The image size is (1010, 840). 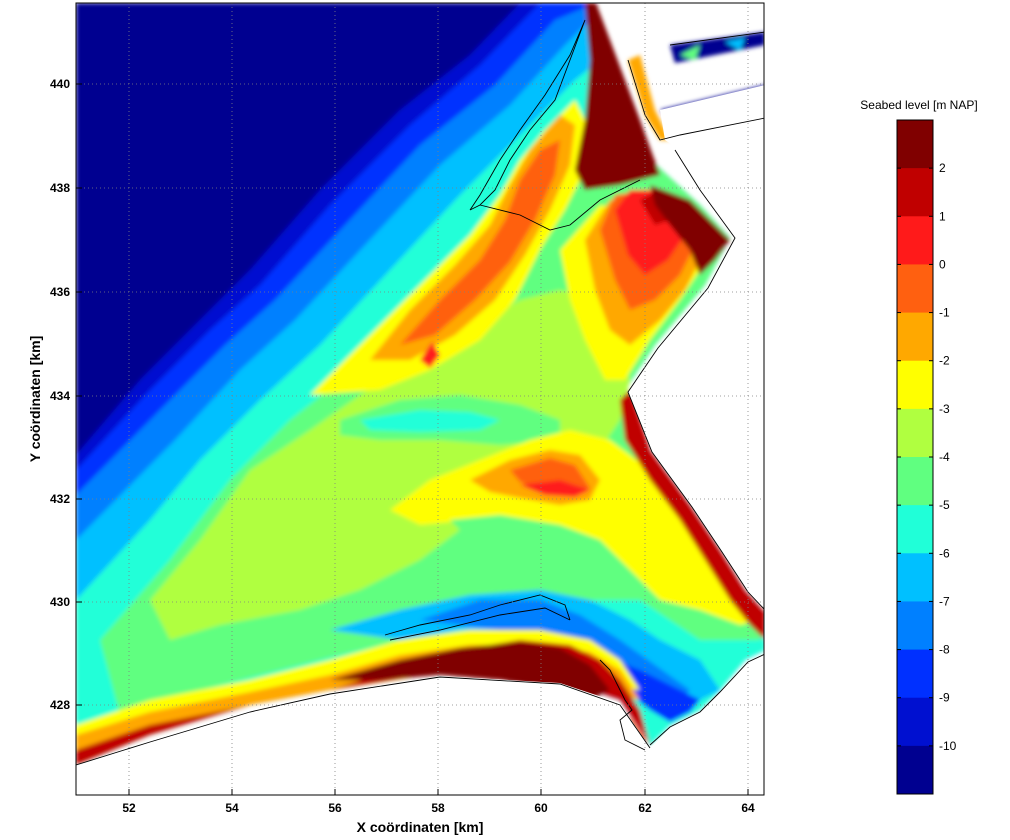 I want to click on shoal-north-red, so click(x=430, y=355).